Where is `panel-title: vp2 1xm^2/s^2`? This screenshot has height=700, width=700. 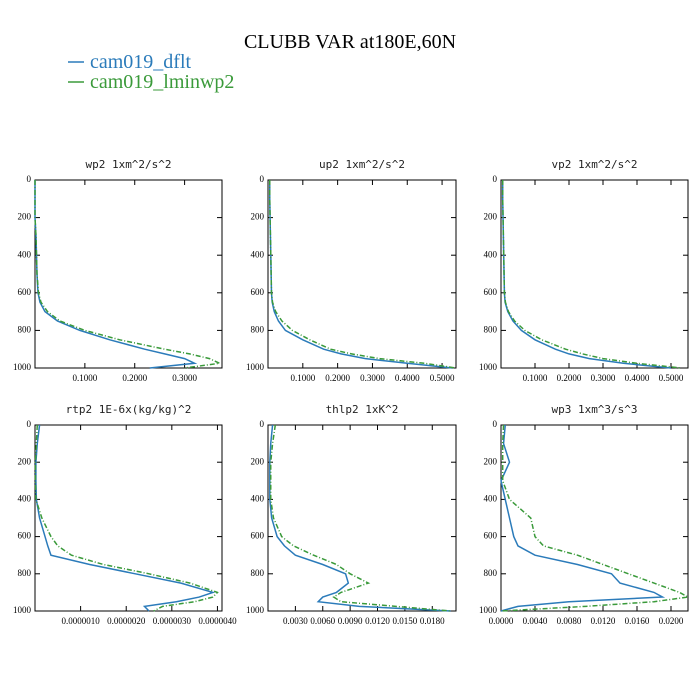
panel-title: vp2 1xm^2/s^2 is located at coordinates (594, 164).